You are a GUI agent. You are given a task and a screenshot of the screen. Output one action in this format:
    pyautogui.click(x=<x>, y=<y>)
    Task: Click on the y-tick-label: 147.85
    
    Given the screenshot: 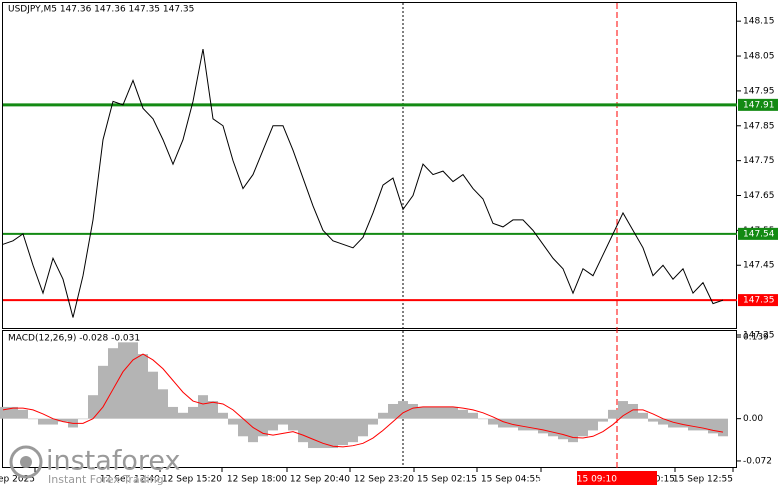 What is the action you would take?
    pyautogui.click(x=759, y=126)
    